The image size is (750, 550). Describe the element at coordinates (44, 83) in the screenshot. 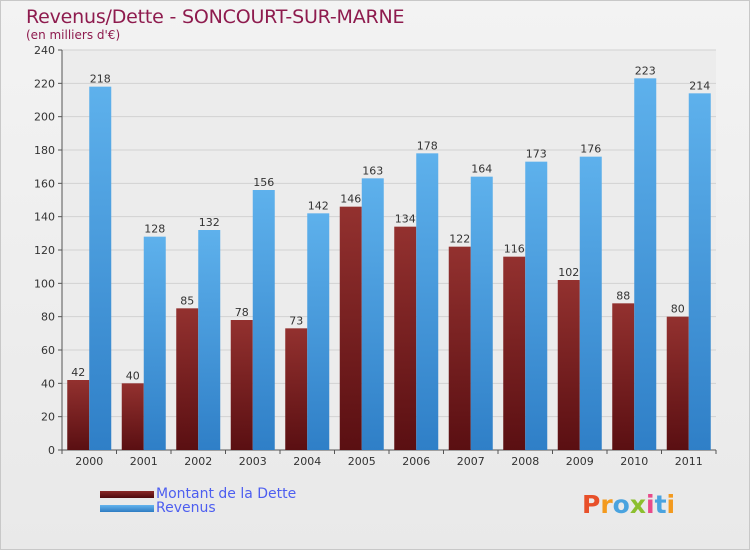

I see `y-tick-label: 220` at that location.